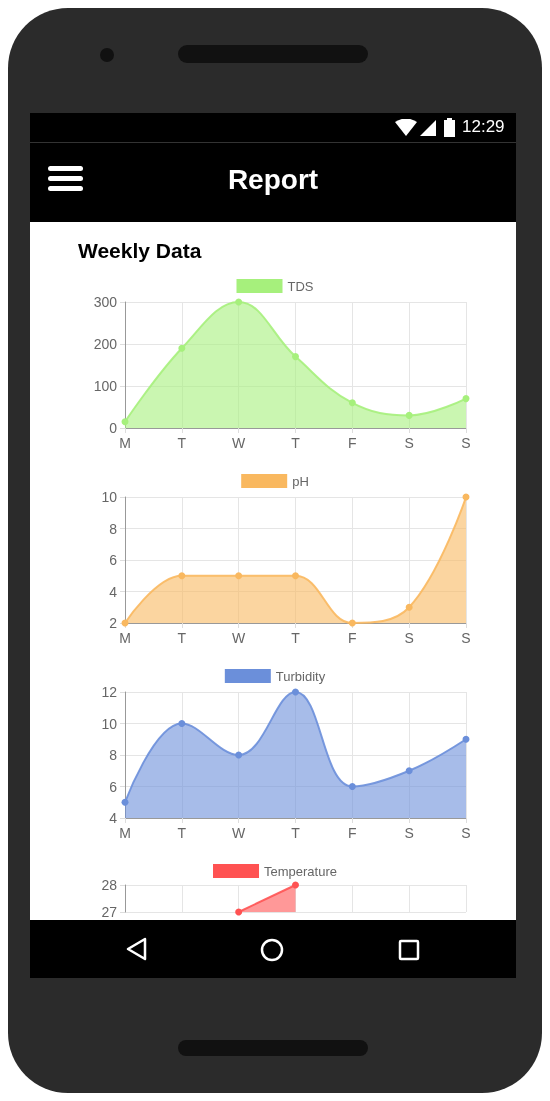  I want to click on legend-label: pH, so click(300, 481).